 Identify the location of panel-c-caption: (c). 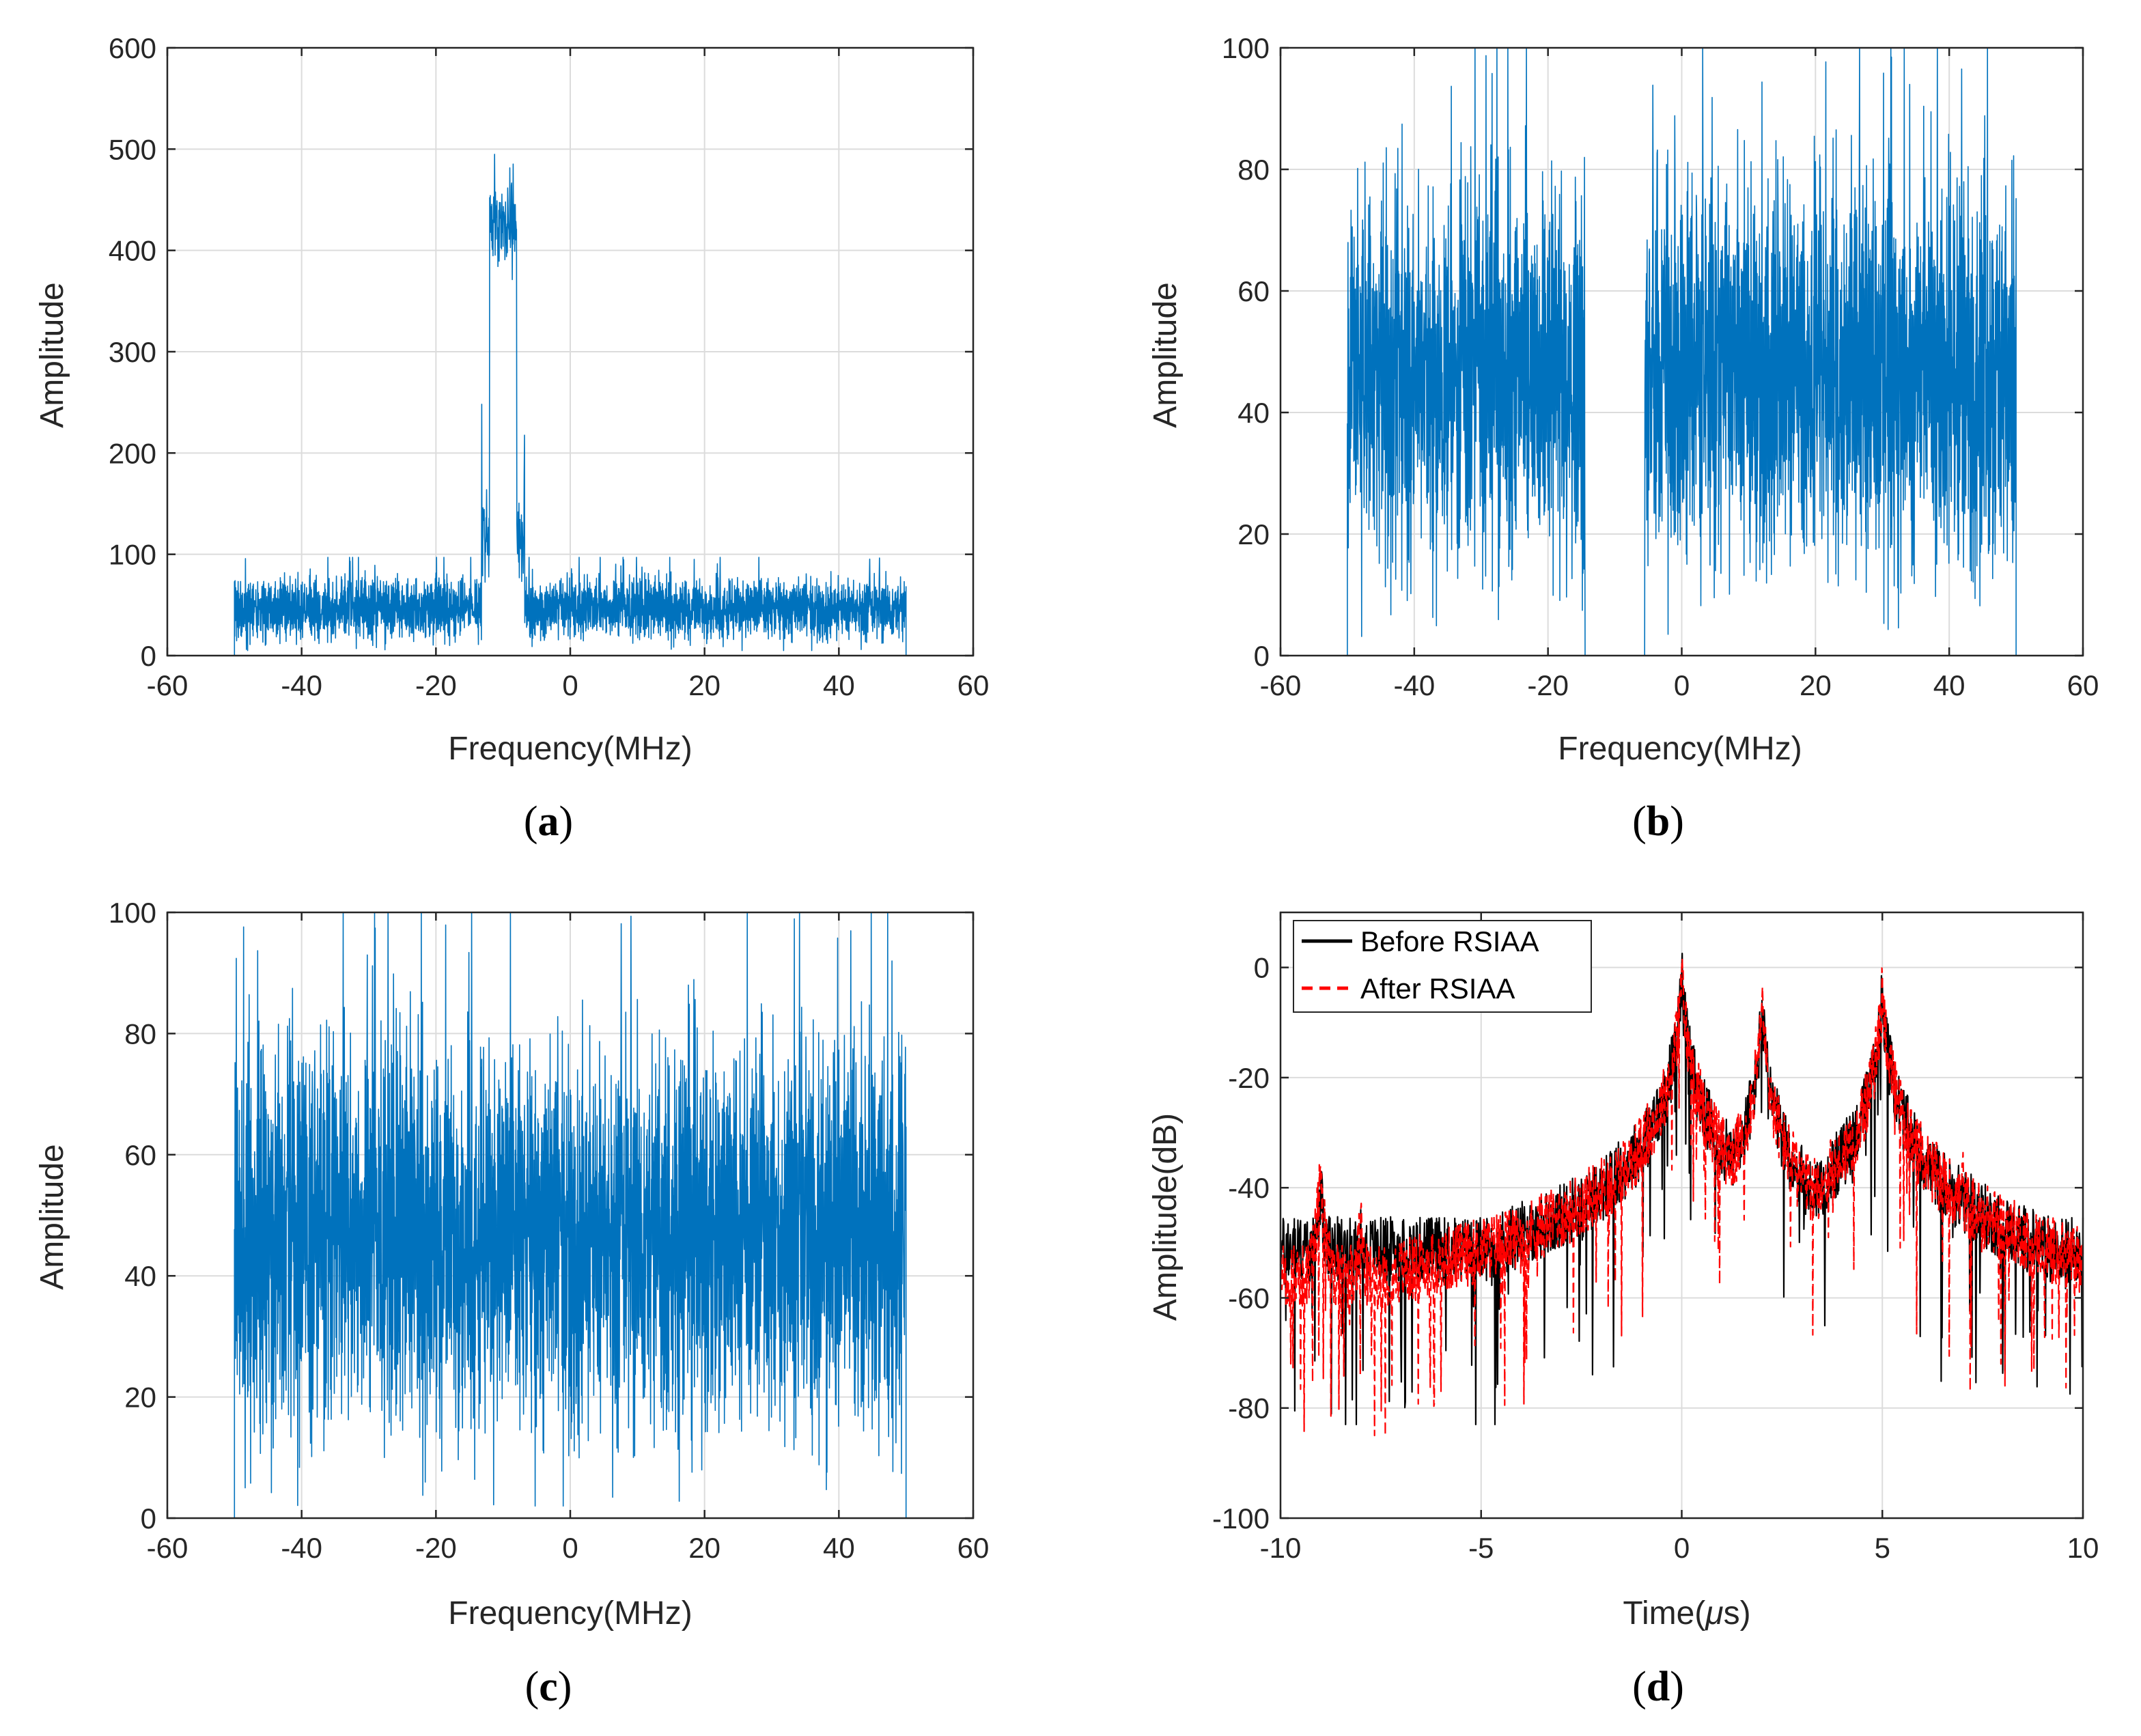
(548, 1687).